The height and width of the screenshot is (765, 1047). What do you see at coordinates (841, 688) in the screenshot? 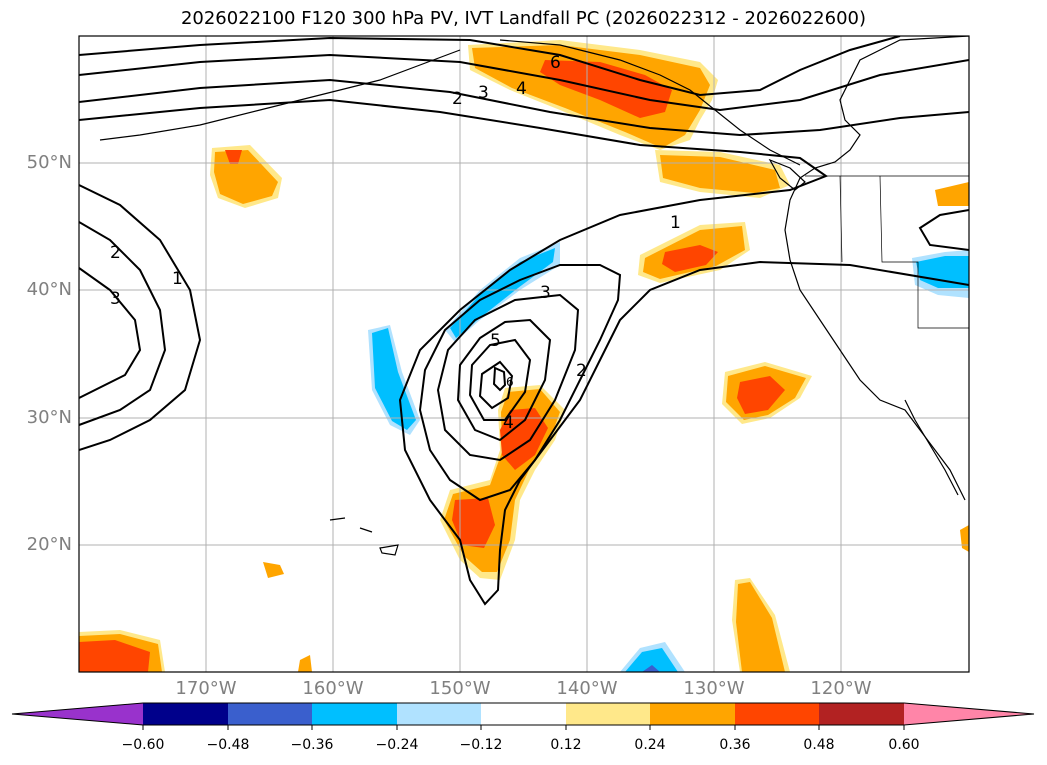
I see `longitude-label: 120°W` at bounding box center [841, 688].